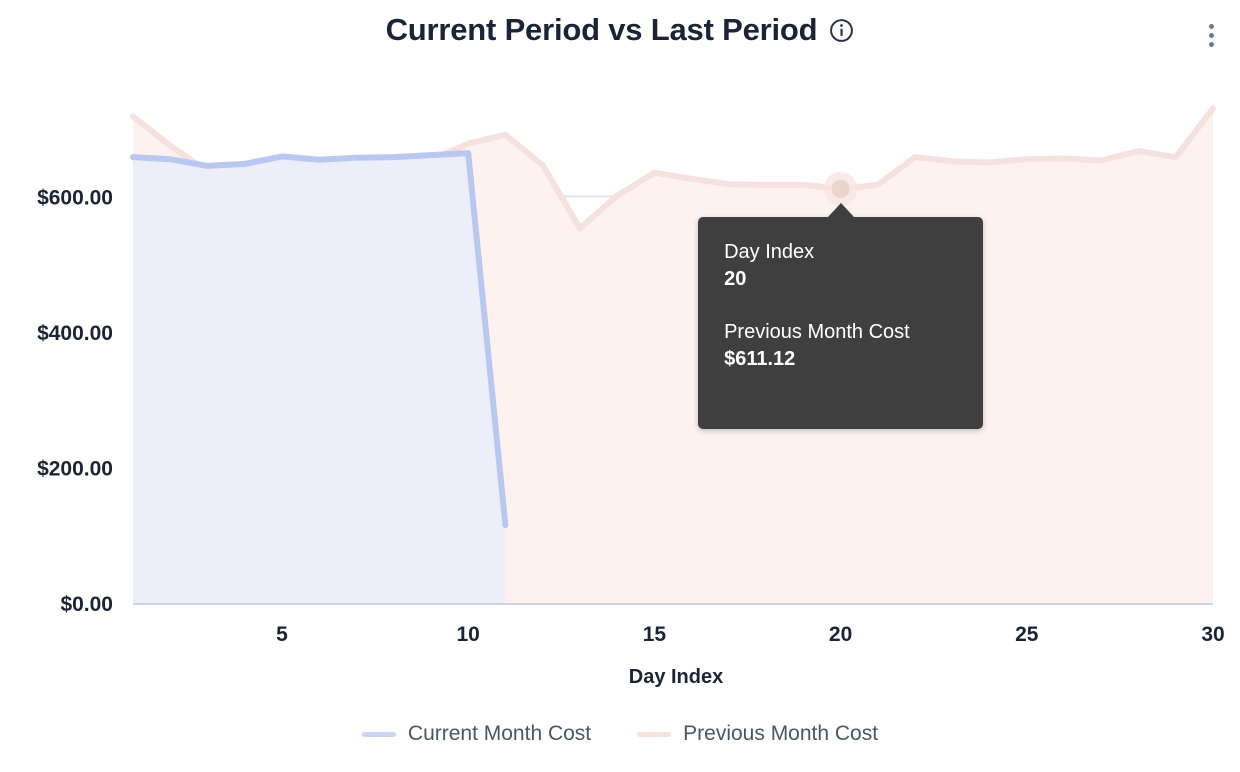 Image resolution: width=1240 pixels, height=772 pixels. What do you see at coordinates (760, 358) in the screenshot?
I see `tooltip-value-previous-month-cost: $611.12` at bounding box center [760, 358].